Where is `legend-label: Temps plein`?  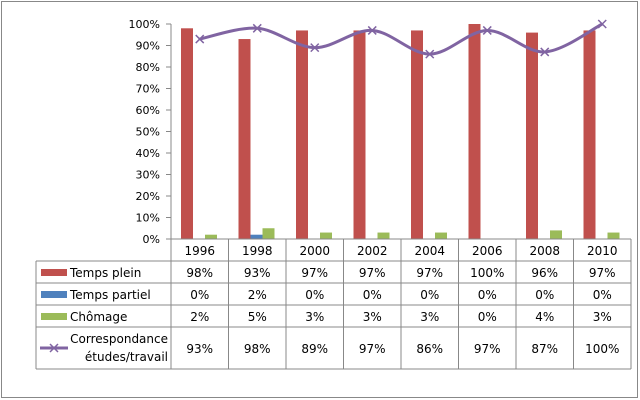 legend-label: Temps plein is located at coordinates (105, 273).